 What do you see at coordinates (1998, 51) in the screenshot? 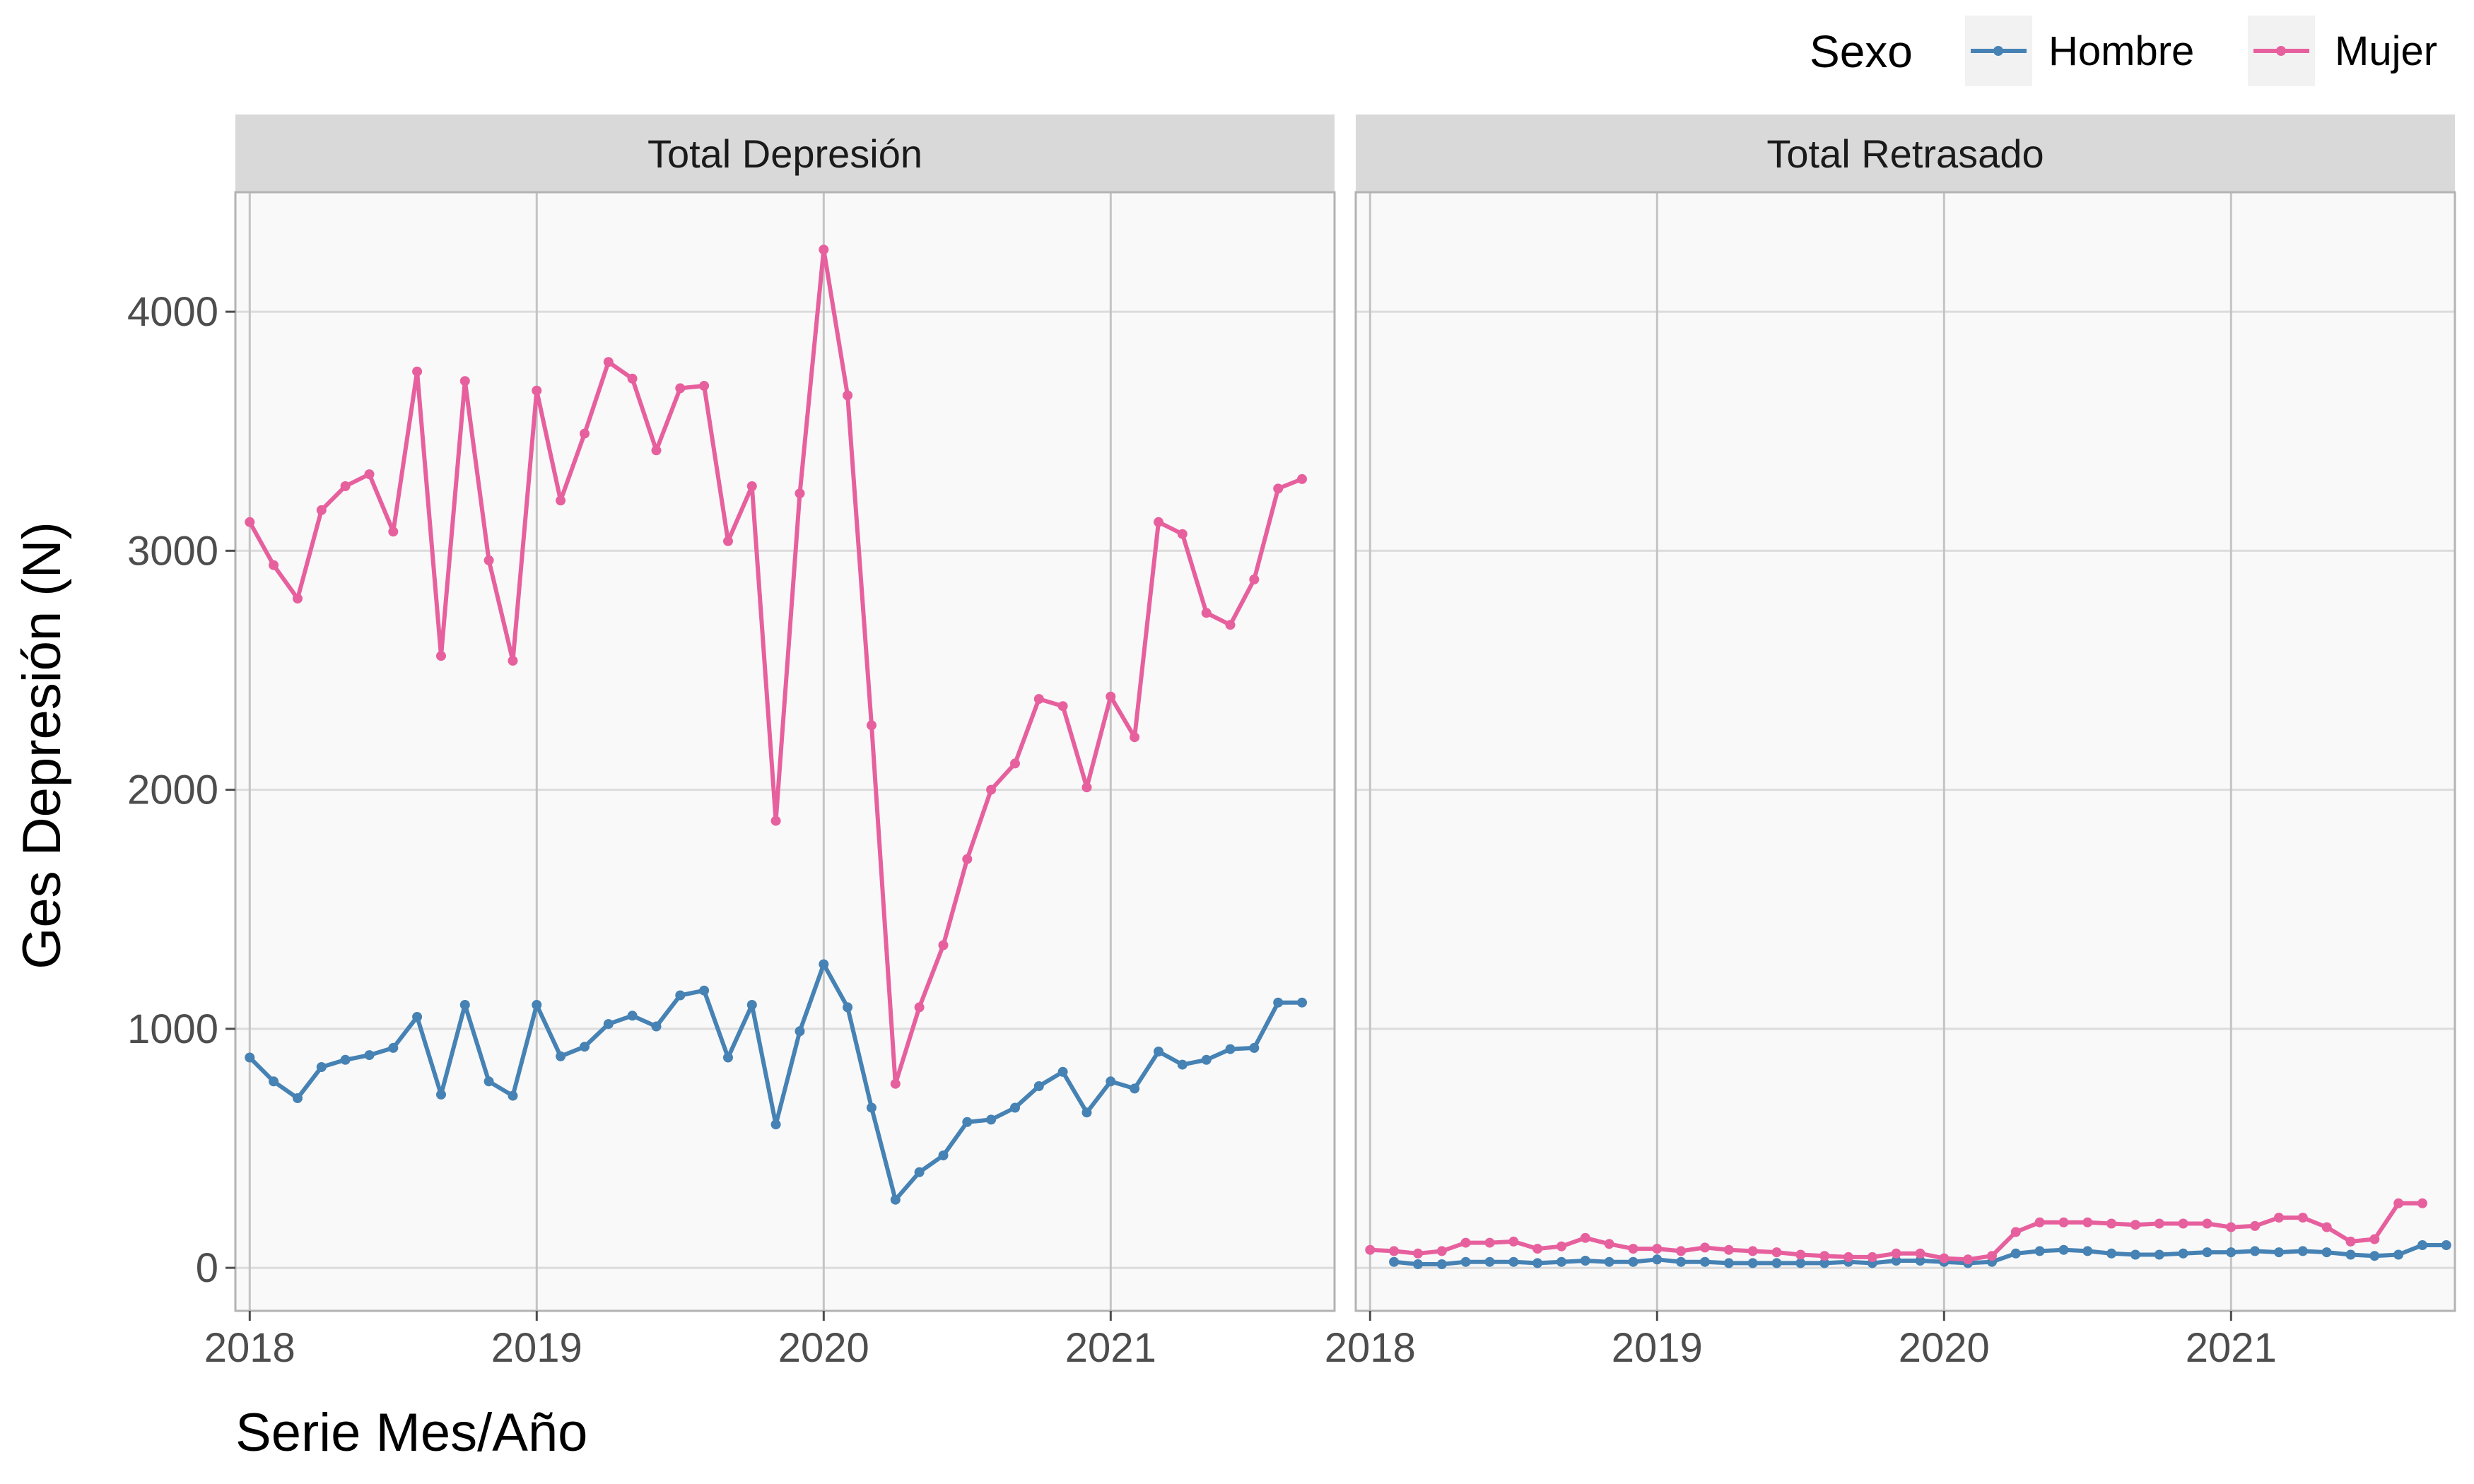
I see `legend-key-hombre-point` at bounding box center [1998, 51].